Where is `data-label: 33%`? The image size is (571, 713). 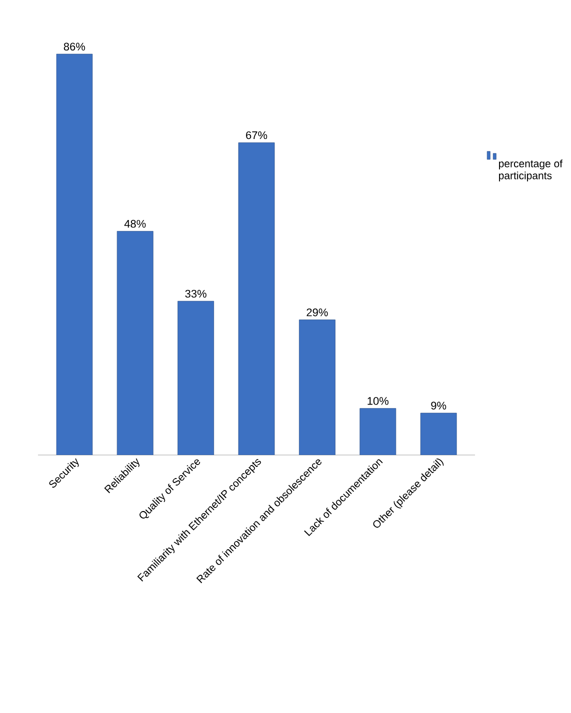
data-label: 33% is located at coordinates (195, 294).